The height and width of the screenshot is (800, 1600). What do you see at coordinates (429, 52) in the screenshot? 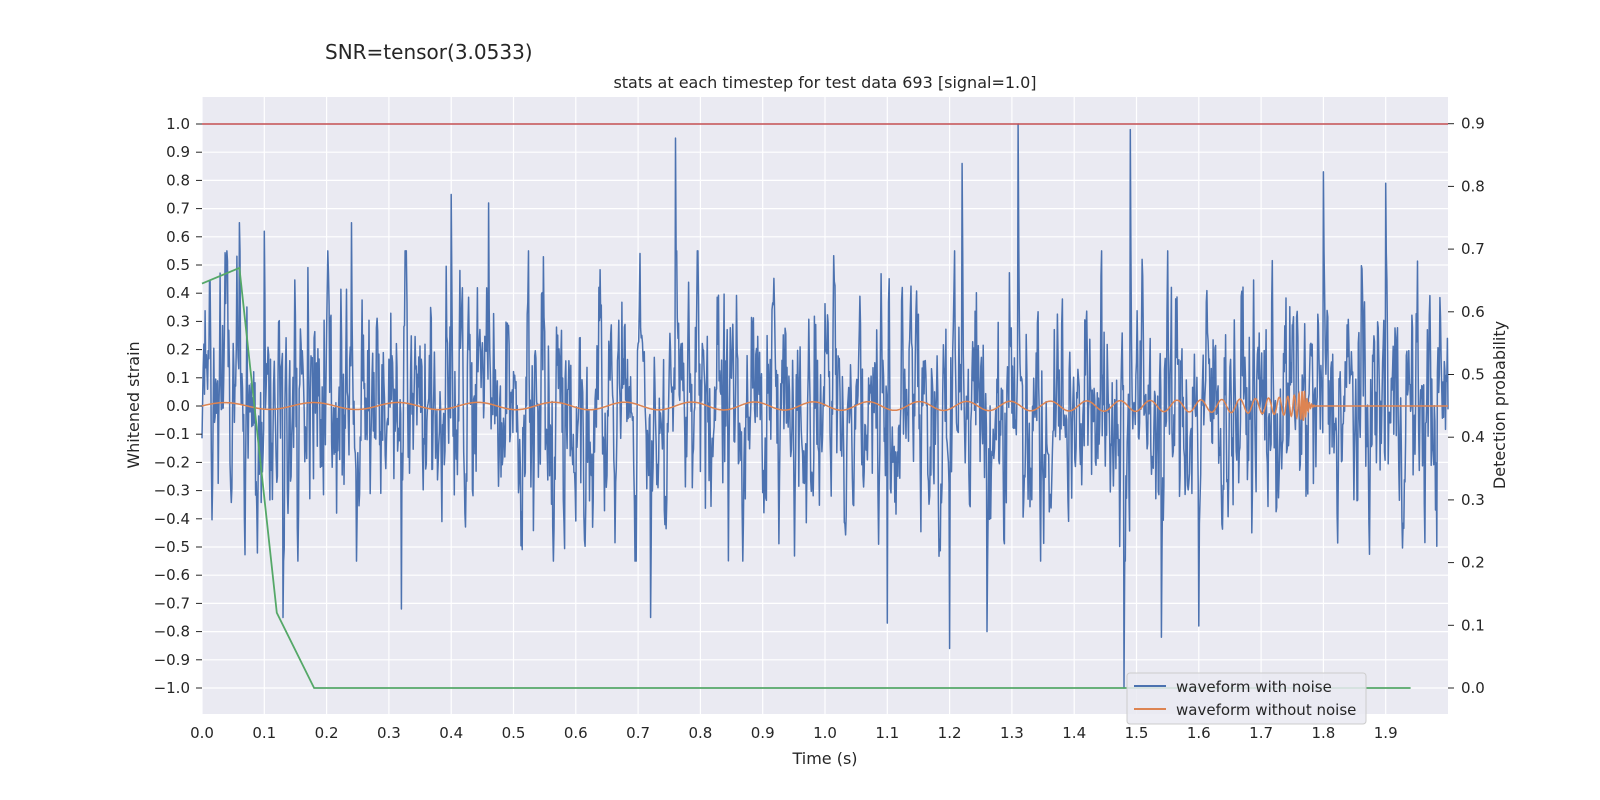
I see `figure-suptitle: SNR=tensor(3.0533)` at bounding box center [429, 52].